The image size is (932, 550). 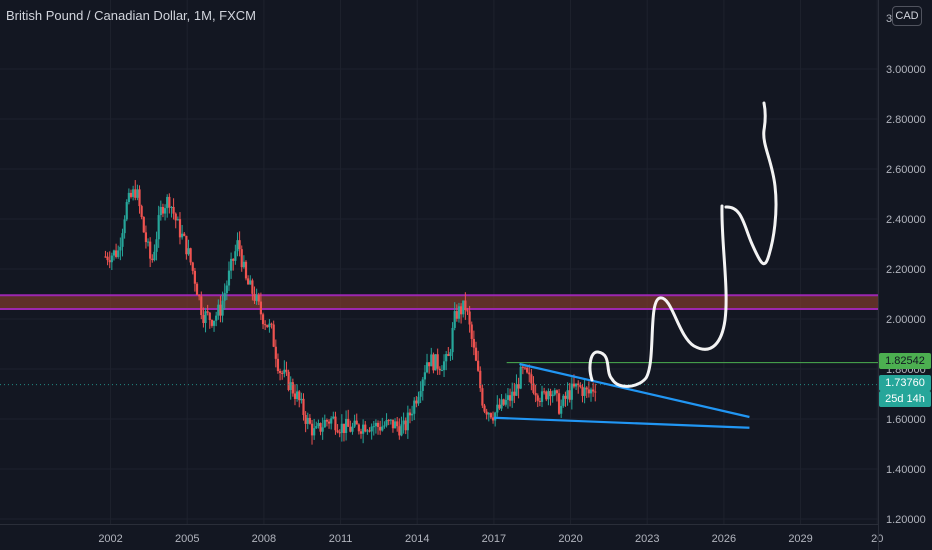 I want to click on x-tick-label: 2017, so click(x=494, y=539).